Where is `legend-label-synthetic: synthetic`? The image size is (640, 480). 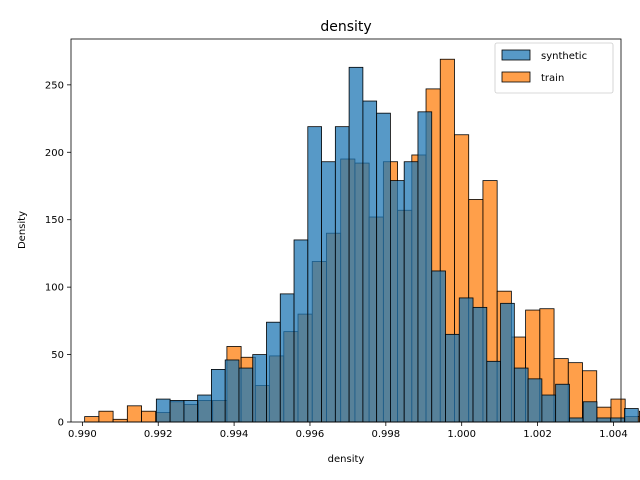 legend-label-synthetic: synthetic is located at coordinates (564, 56).